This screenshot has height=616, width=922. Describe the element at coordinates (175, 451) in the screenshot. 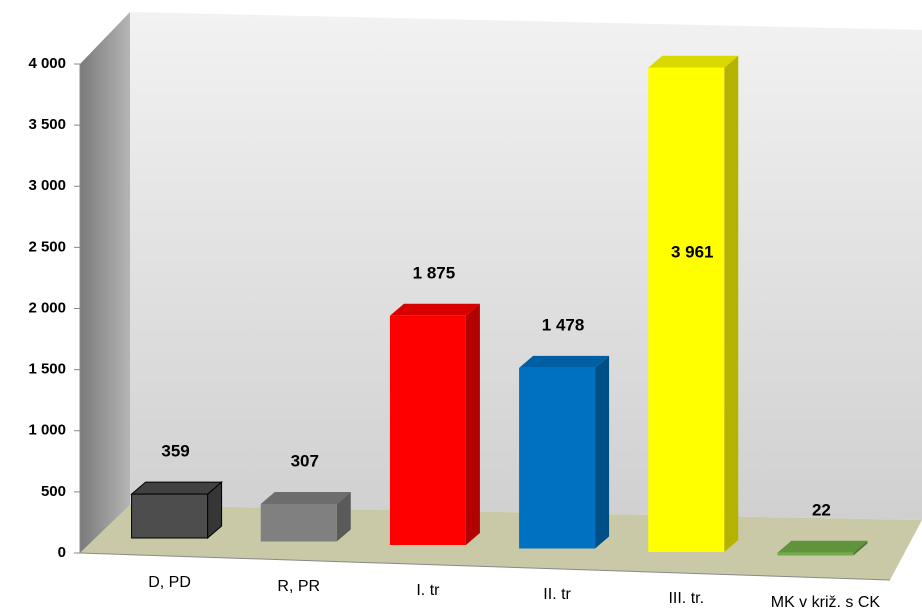

I see `value-label: 359` at that location.